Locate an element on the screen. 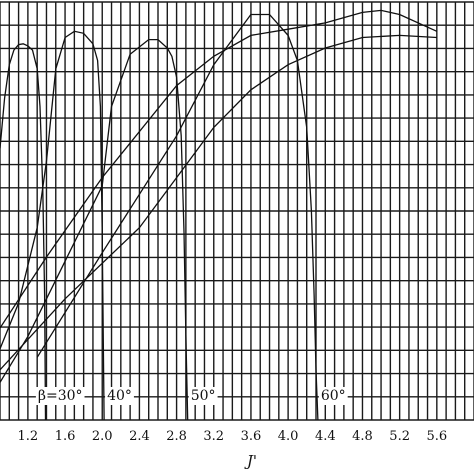 The image size is (474, 474). x-tick-label: 3.2 is located at coordinates (213, 436).